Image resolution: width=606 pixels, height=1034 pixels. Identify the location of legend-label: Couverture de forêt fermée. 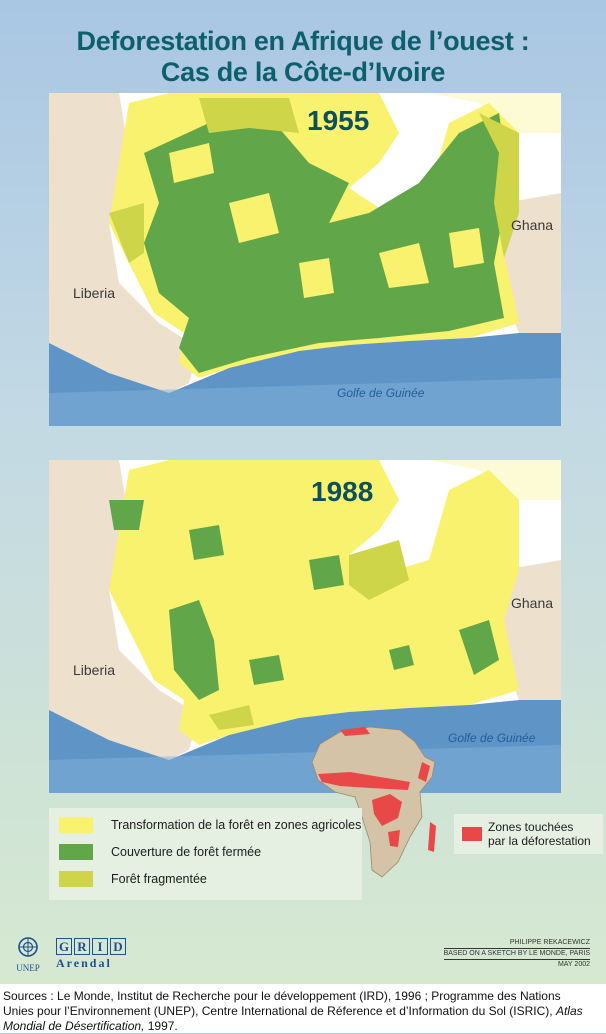
(186, 852).